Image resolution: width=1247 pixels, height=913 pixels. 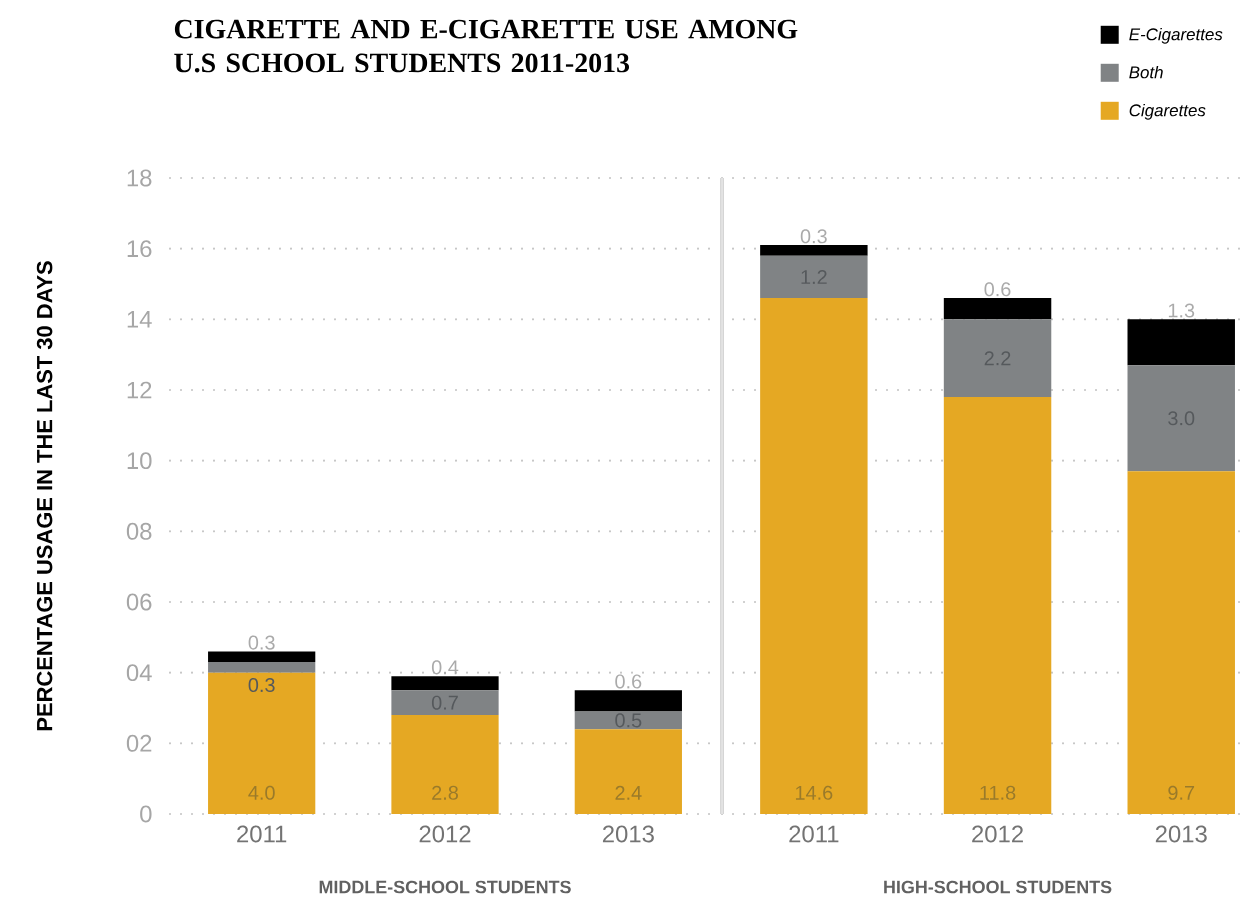 What do you see at coordinates (139, 602) in the screenshot?
I see `y-tick-label: 06` at bounding box center [139, 602].